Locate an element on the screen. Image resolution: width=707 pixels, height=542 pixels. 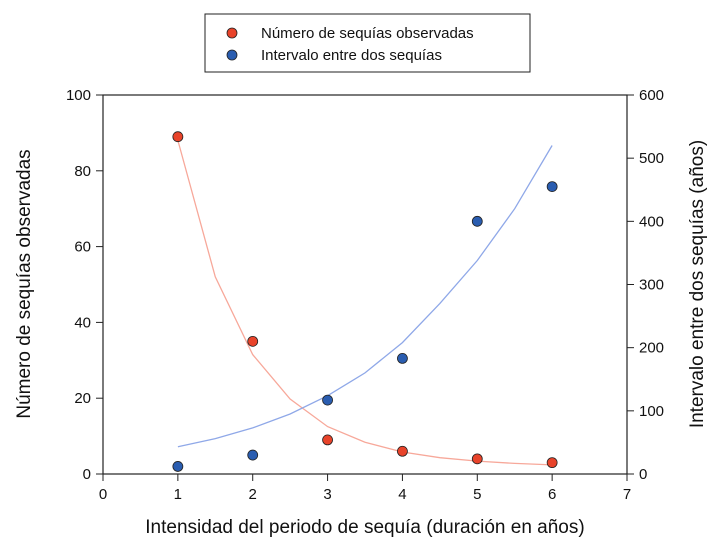
y-axis-right-title: Intervalo entre dos sequías (años) is located at coordinates (697, 284).